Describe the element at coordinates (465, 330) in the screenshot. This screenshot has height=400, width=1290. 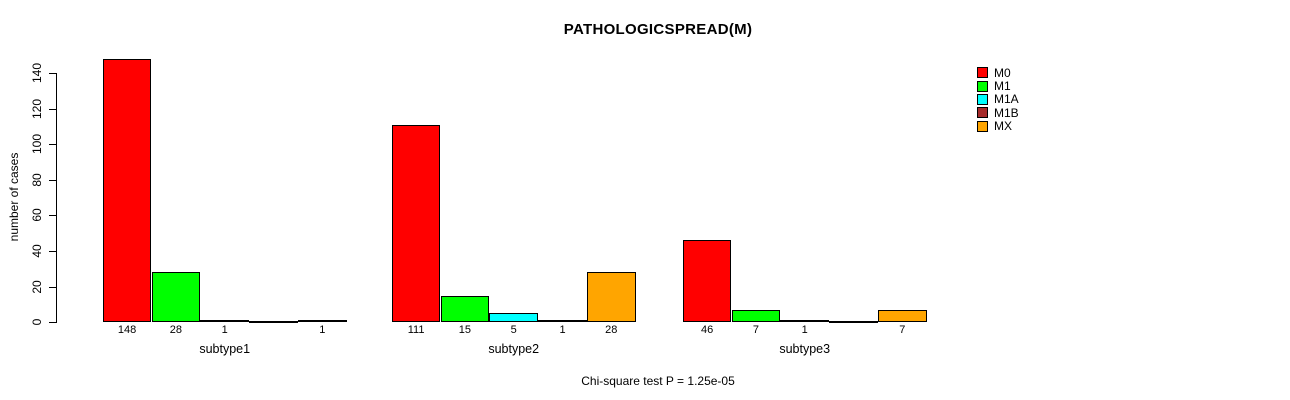
I see `bar-value-label: 15` at that location.